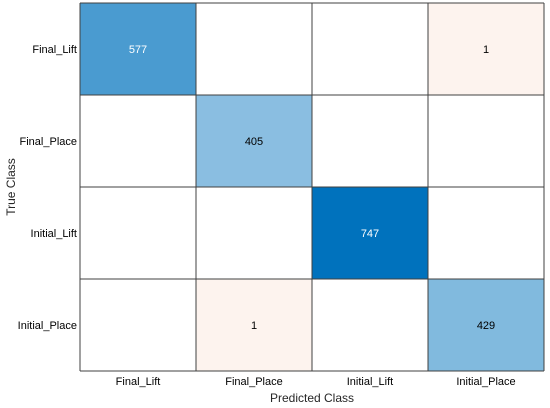 The height and width of the screenshot is (408, 550). Describe the element at coordinates (54, 50) in the screenshot. I see `y-tick-label-final-lift: Final_Lift` at that location.